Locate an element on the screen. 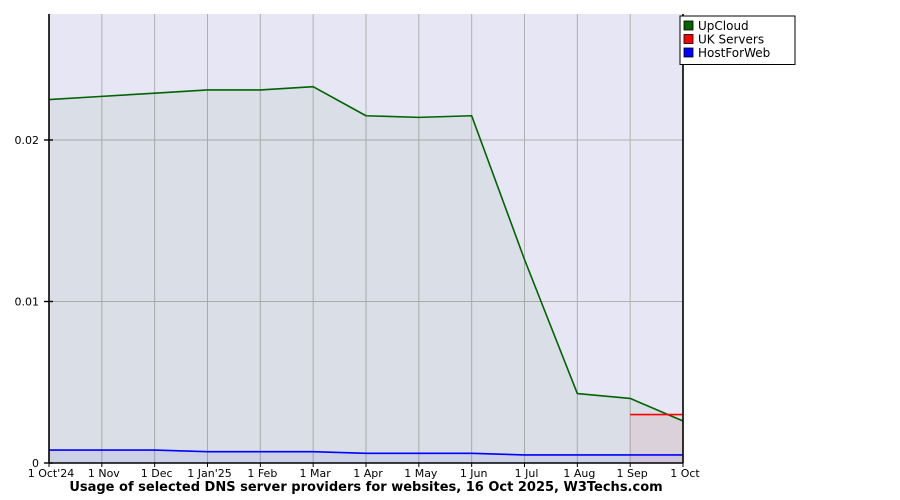 Image resolution: width=900 pixels, height=500 pixels. legend-label-uk-servers: UK Servers is located at coordinates (731, 40).